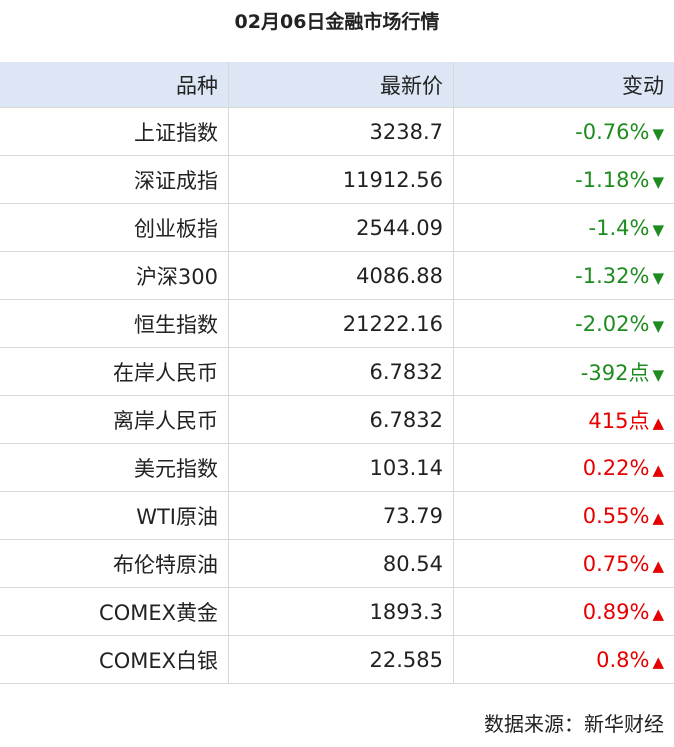 The image size is (674, 747). What do you see at coordinates (612, 323) in the screenshot?
I see `change-value: -2.02%` at bounding box center [612, 323].